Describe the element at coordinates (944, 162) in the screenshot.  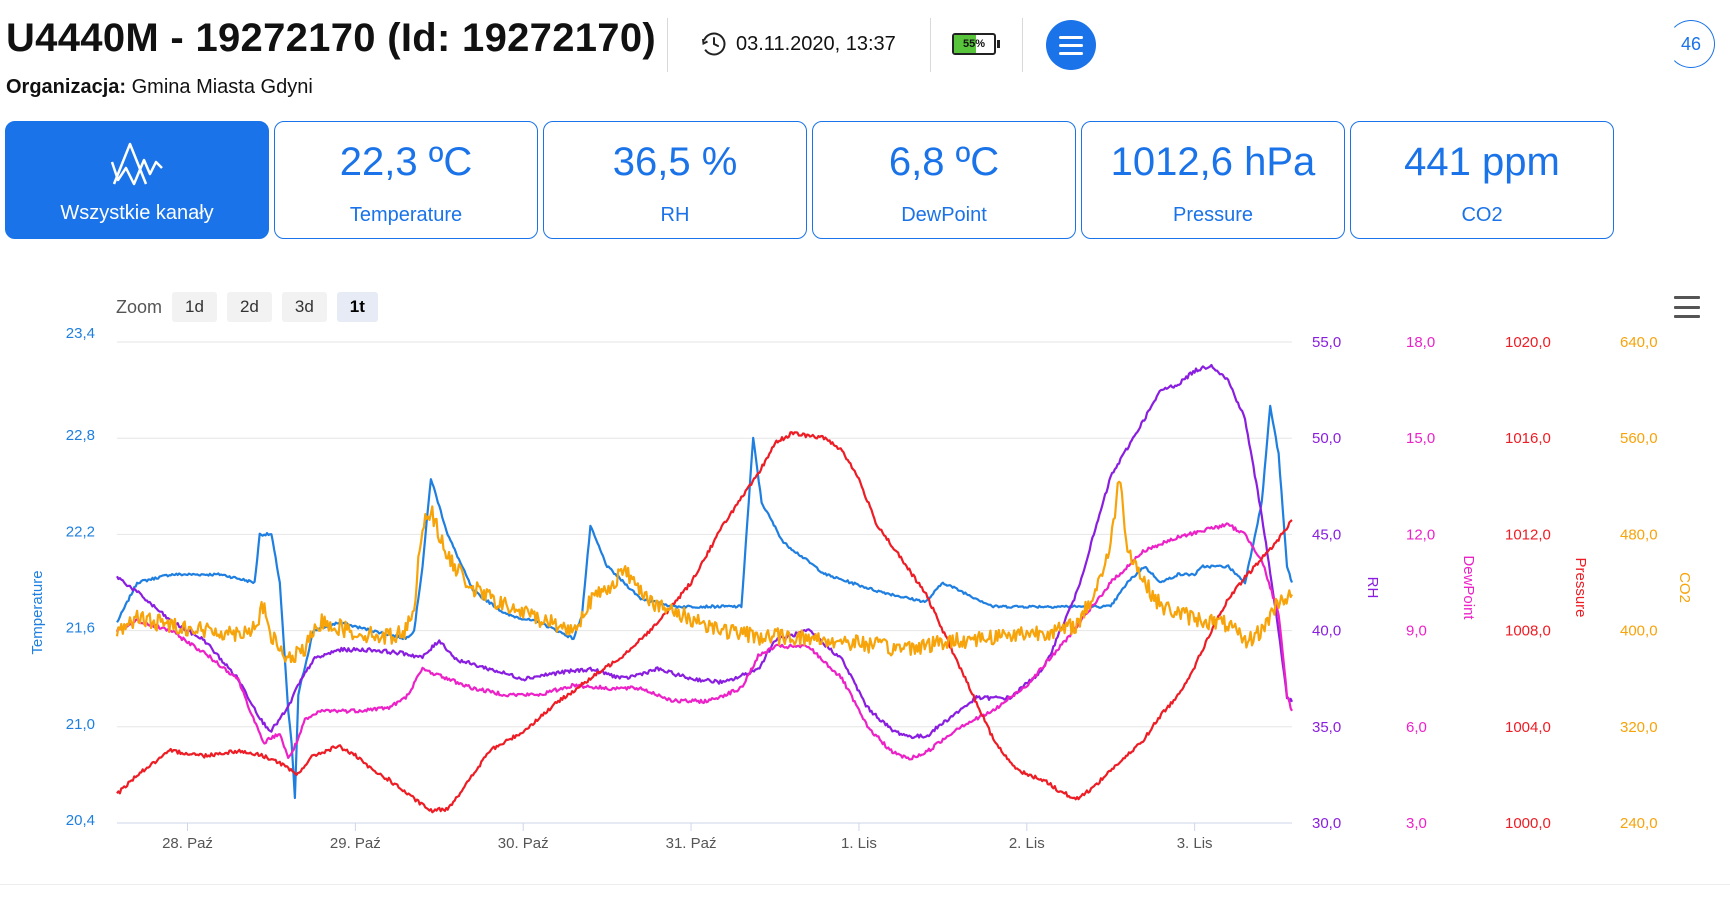
I see `tile-value: 6,8 ºC` at that location.